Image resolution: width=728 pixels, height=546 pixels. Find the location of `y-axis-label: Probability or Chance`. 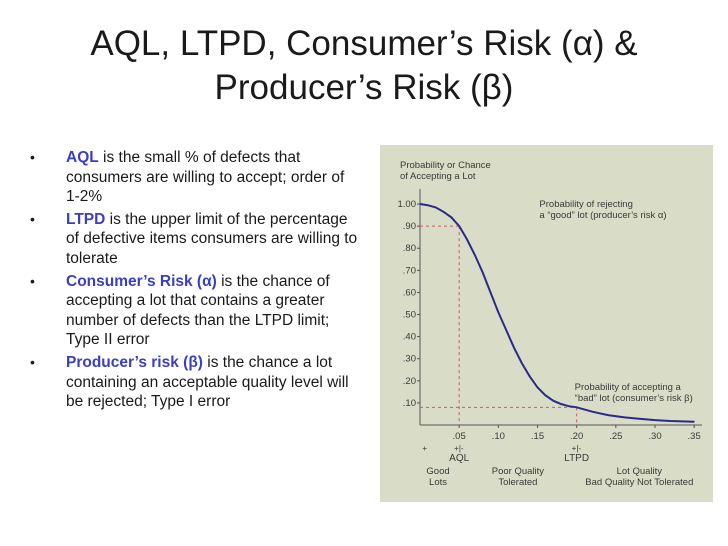

y-axis-label: Probability or Chance is located at coordinates (445, 165).